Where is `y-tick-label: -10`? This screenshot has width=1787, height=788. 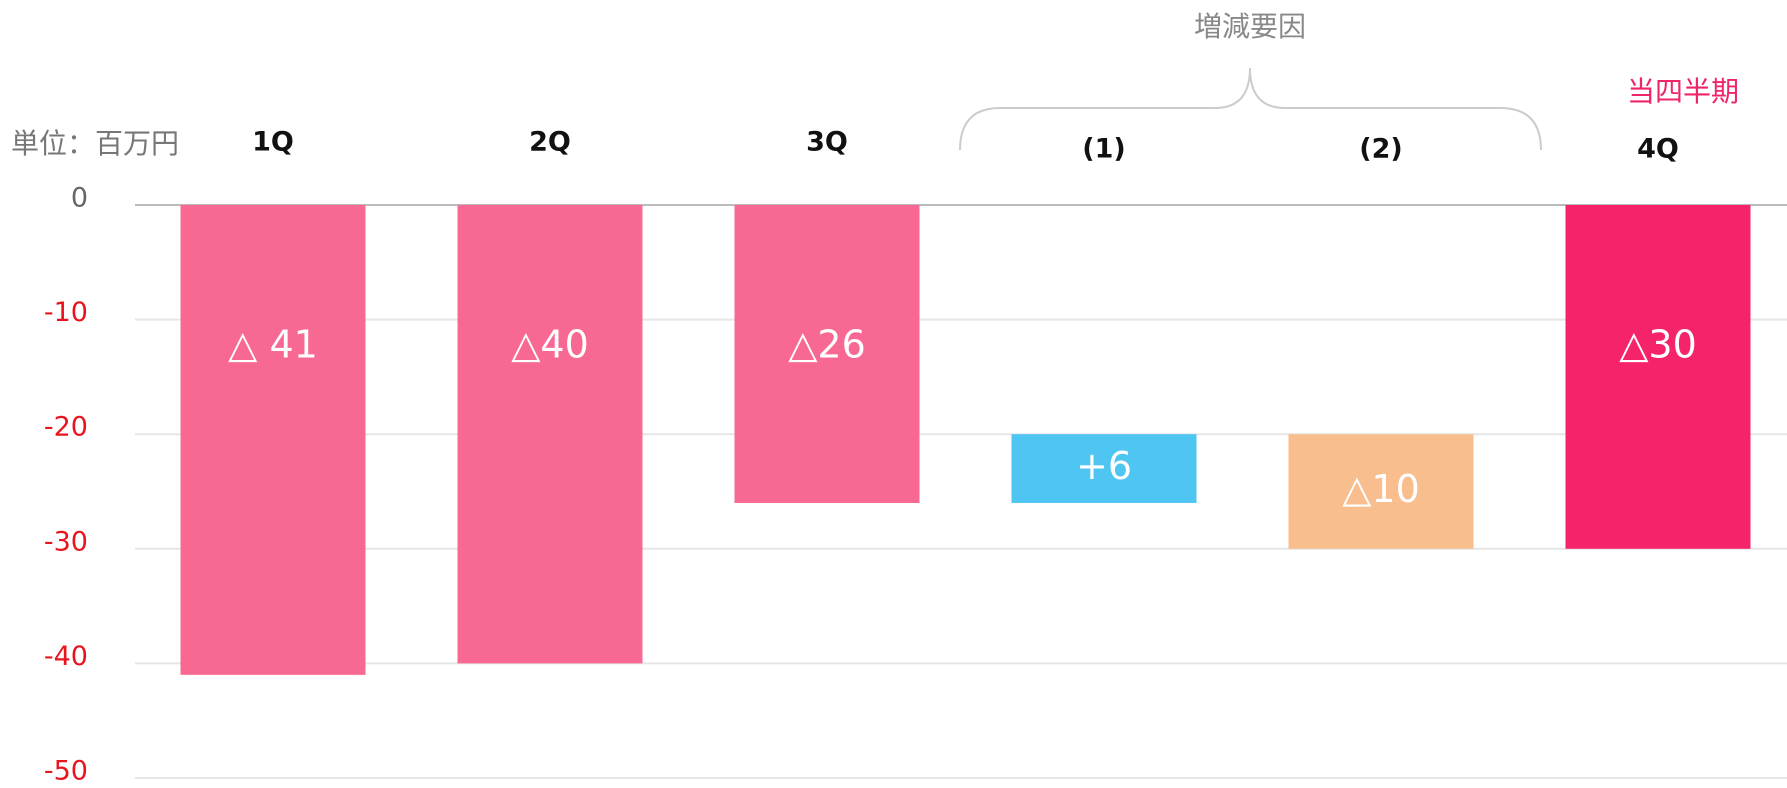
y-tick-label: -10 is located at coordinates (66, 312).